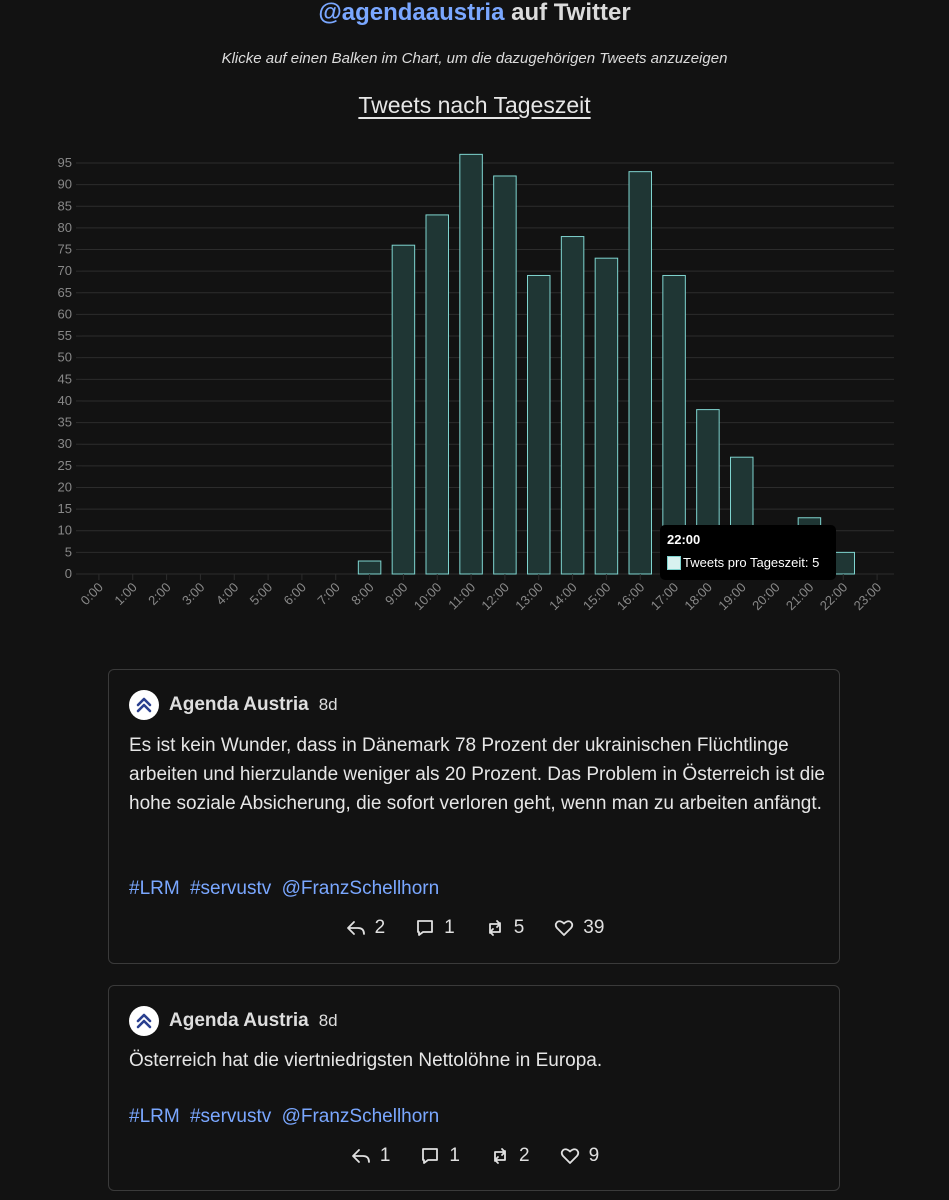  What do you see at coordinates (748, 552) in the screenshot?
I see `chart-tooltip: 22:00 Tweets pro Tageszeit: 5` at bounding box center [748, 552].